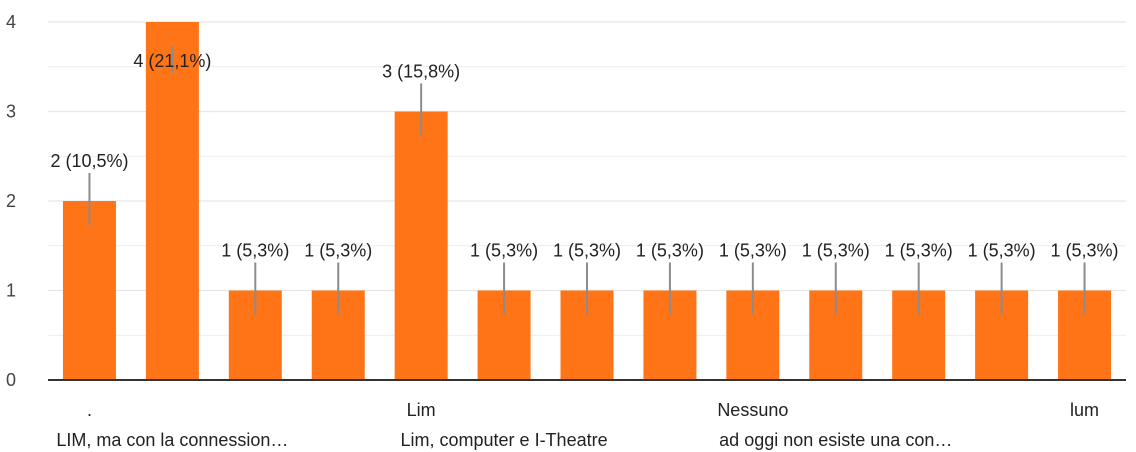 Image resolution: width=1136 pixels, height=452 pixels. Describe the element at coordinates (172, 61) in the screenshot. I see `data-label: 4 (21,1%)` at that location.